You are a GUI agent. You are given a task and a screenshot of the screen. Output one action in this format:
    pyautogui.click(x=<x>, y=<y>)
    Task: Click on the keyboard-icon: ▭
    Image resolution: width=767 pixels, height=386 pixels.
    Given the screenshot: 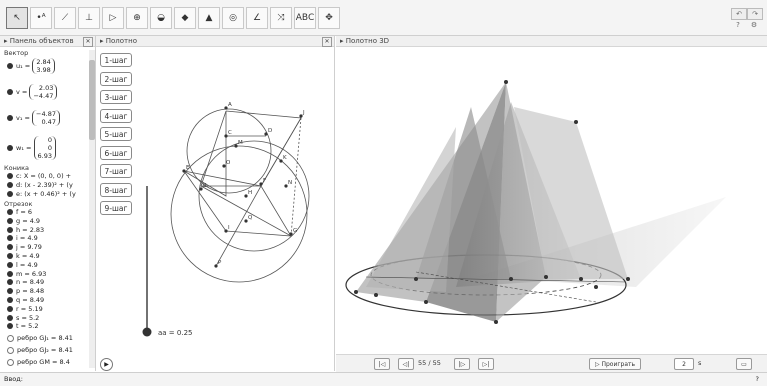 What is the action you would take?
    pyautogui.click(x=744, y=364)
    